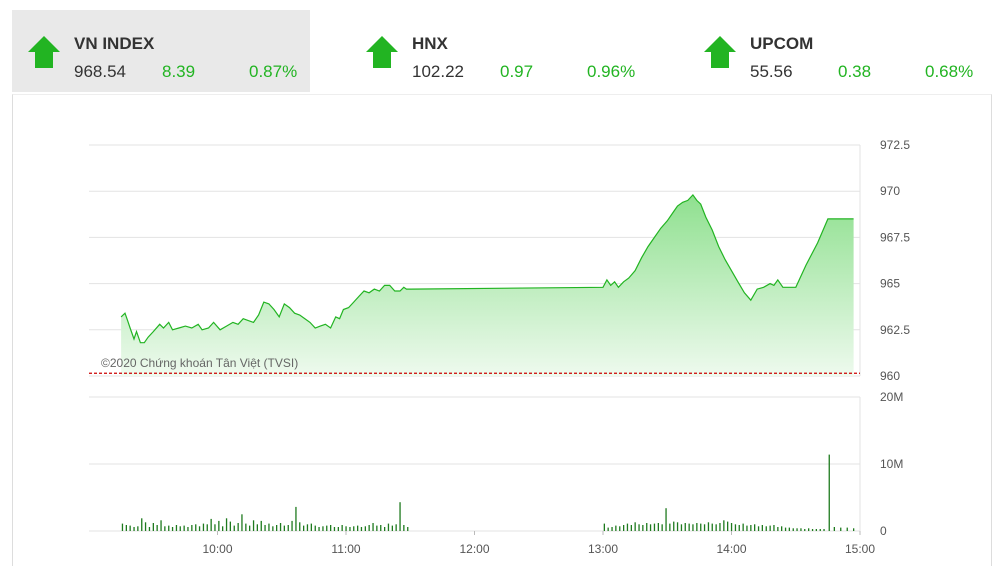 The height and width of the screenshot is (566, 1004). Describe the element at coordinates (782, 43) in the screenshot. I see `index-name: UPCOM` at that location.